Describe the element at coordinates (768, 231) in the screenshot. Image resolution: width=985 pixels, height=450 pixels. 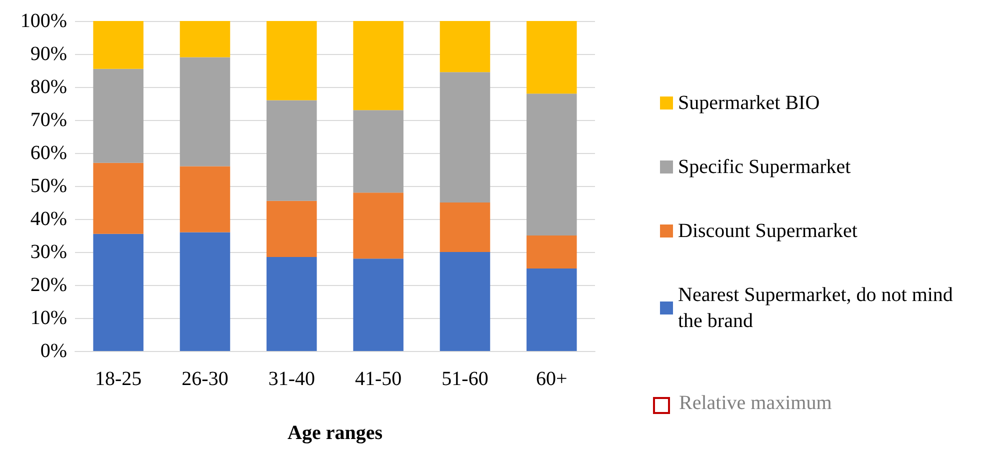
I see `legend-label: Discount Supermarket` at that location.